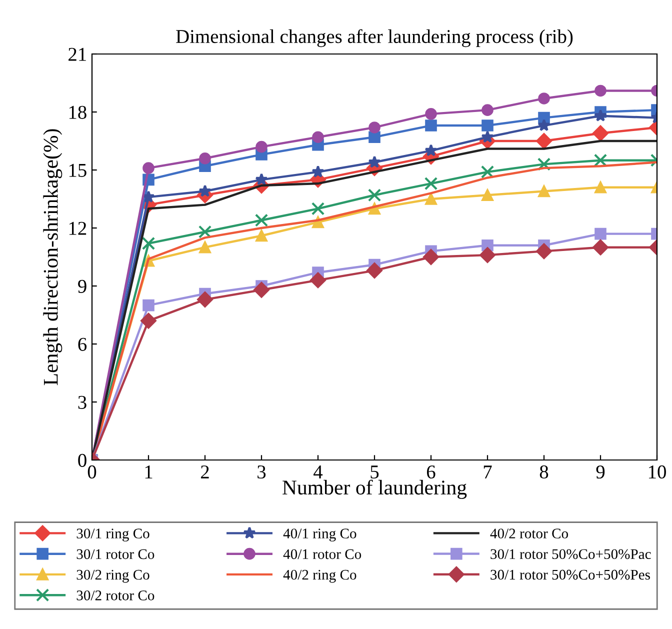  What do you see at coordinates (113, 535) in the screenshot?
I see `legend-label: 30/1 ring Co` at bounding box center [113, 535].